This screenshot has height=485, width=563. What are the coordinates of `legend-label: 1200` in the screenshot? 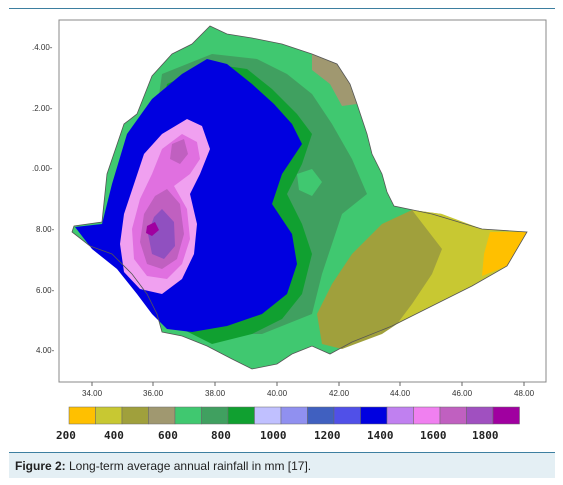 It's located at (327, 435).